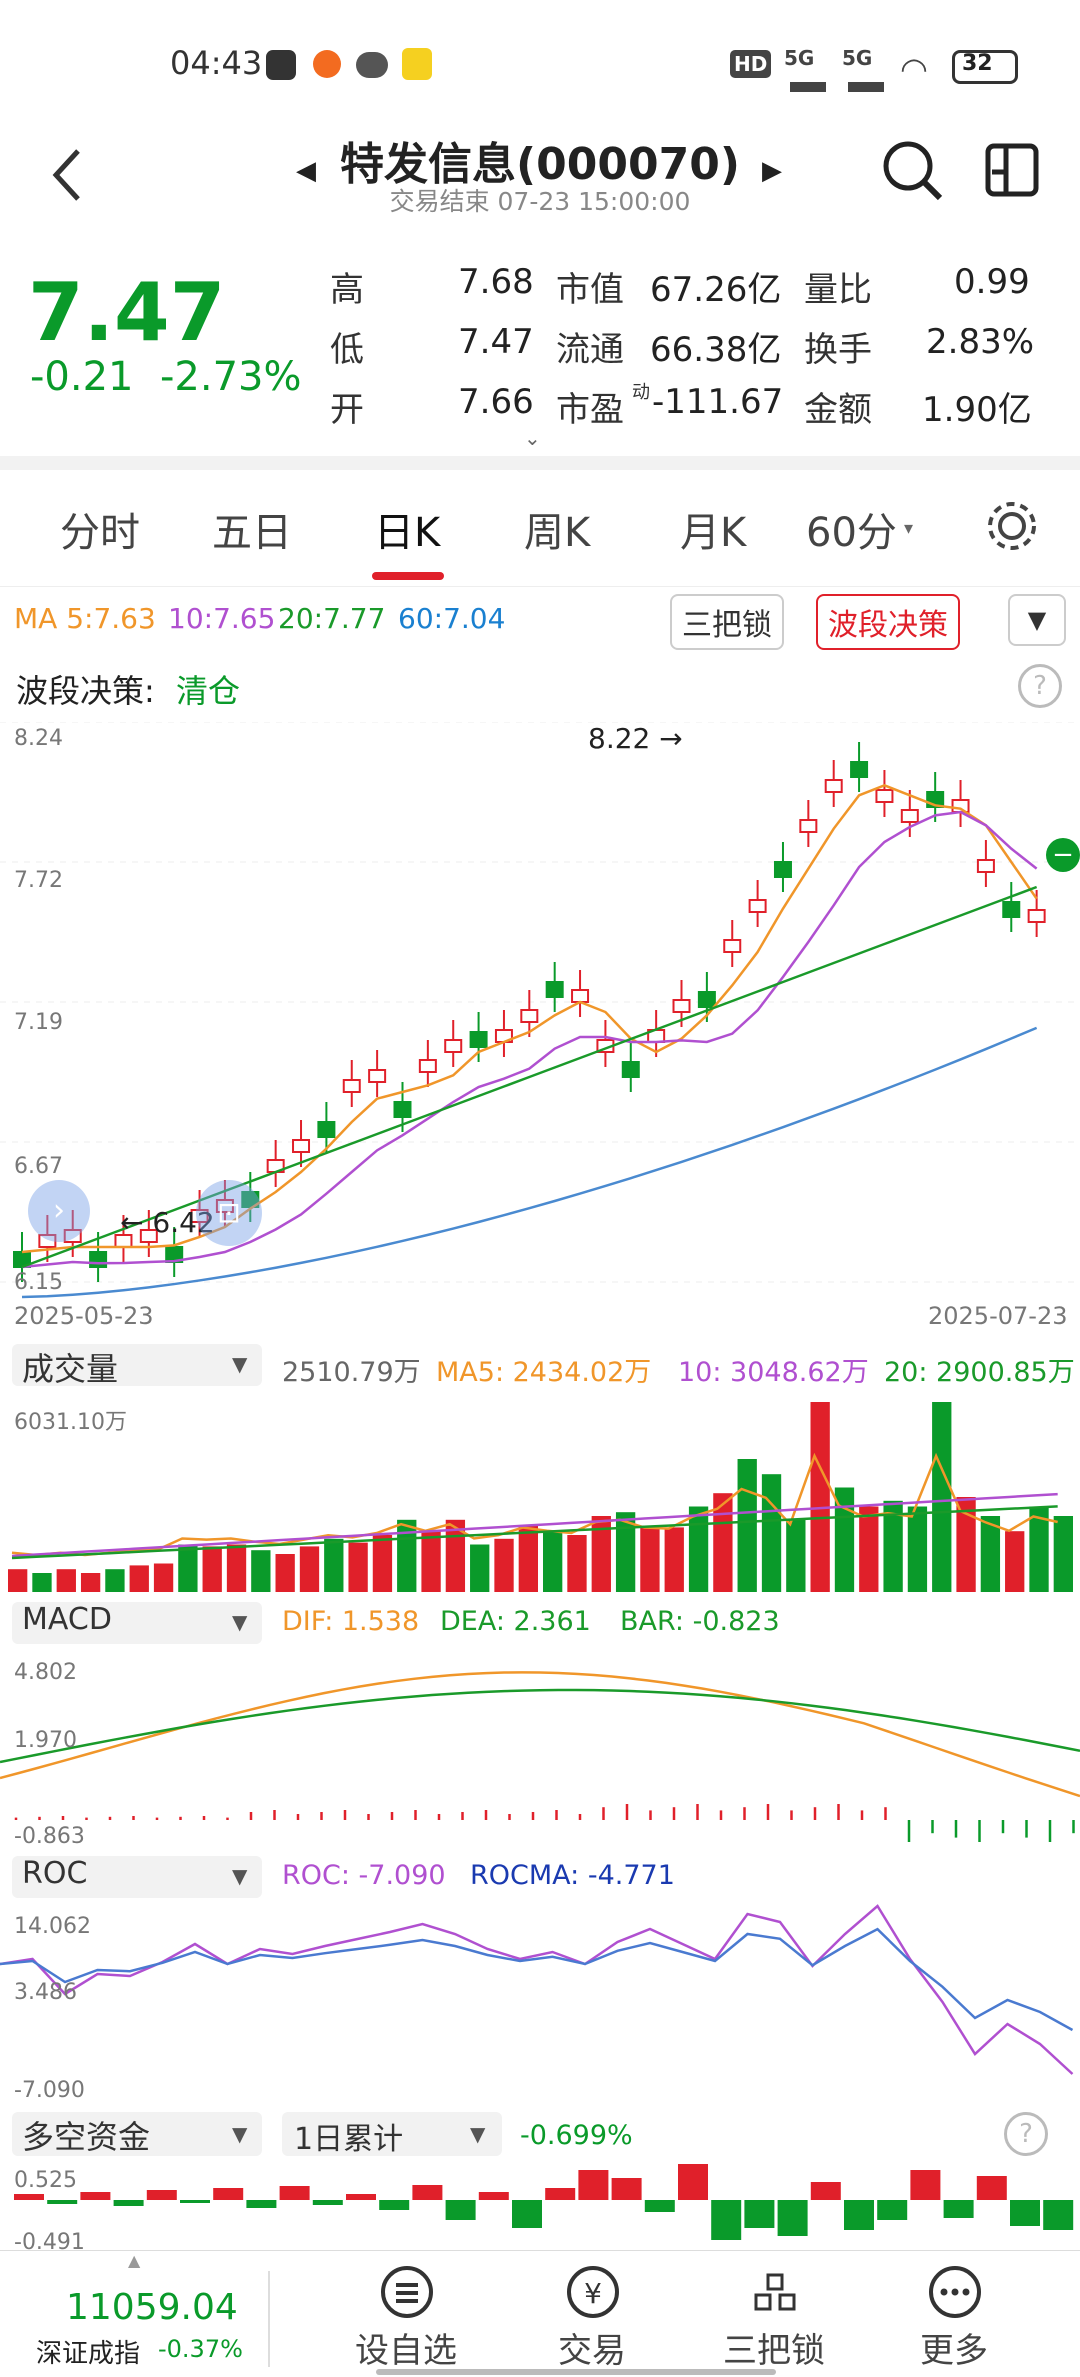 The image size is (1080, 2377). I want to click on nav-label-three-lock: 三把锁, so click(774, 2351).